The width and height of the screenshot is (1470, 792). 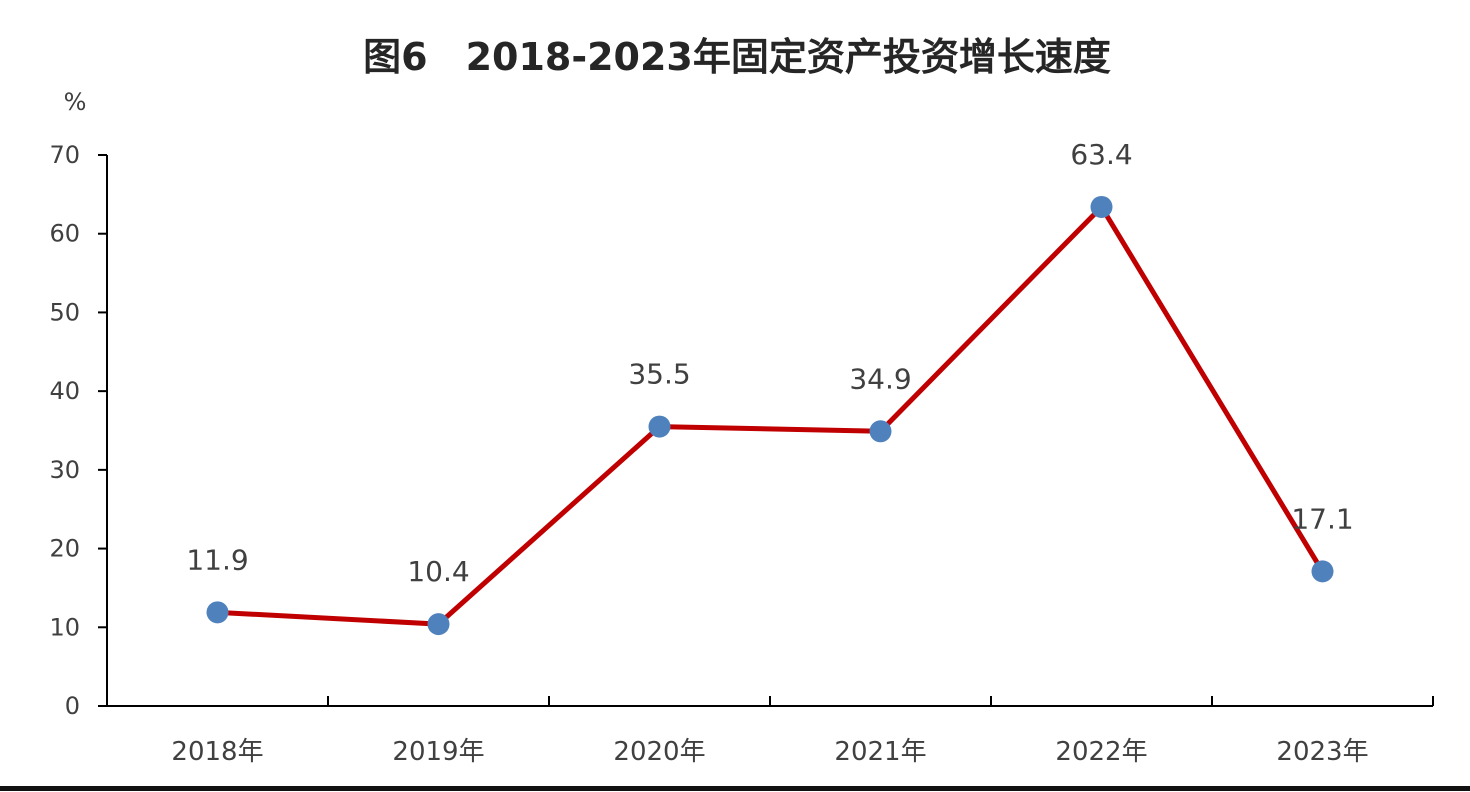 What do you see at coordinates (217, 752) in the screenshot?
I see `x-tick-label: 2018年` at bounding box center [217, 752].